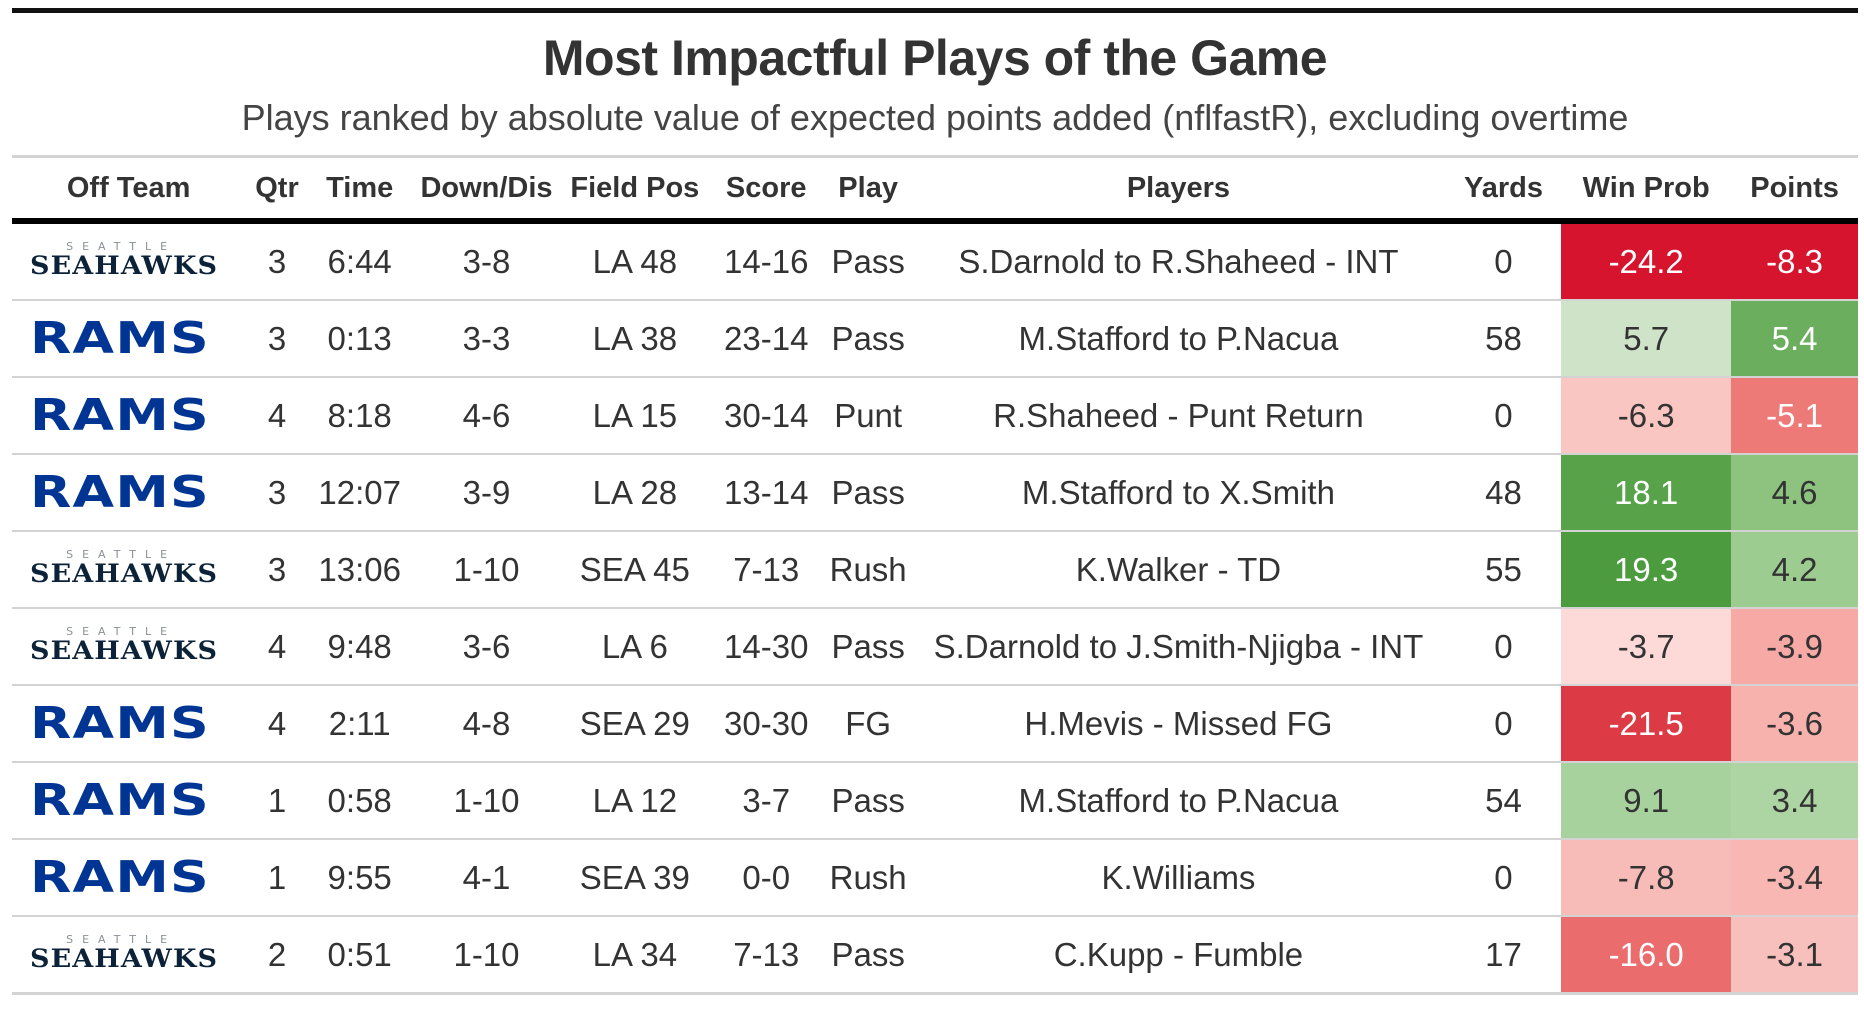 Image resolution: width=1864 pixels, height=1018 pixels. Describe the element at coordinates (1178, 723) in the screenshot. I see `cell-players: H.Mevis - Missed FG` at that location.